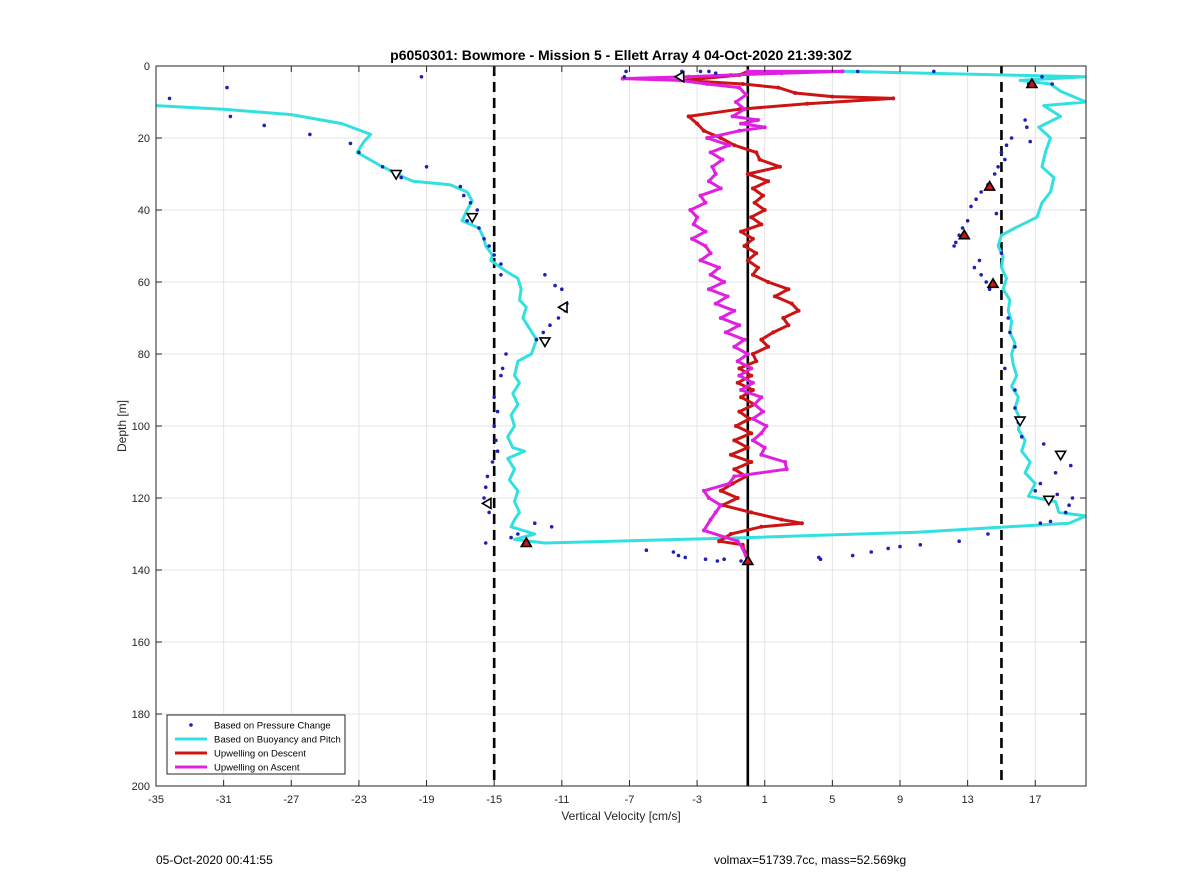 Image resolution: width=1200 pixels, height=885 pixels. What do you see at coordinates (277, 740) in the screenshot?
I see `legend-label: Based on Buoyancy and Pitch` at bounding box center [277, 740].